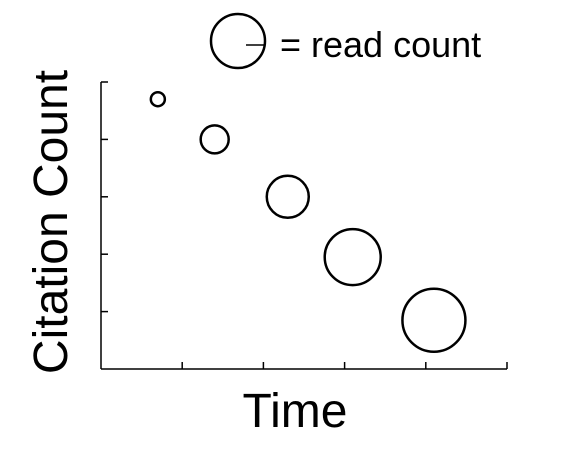  Describe the element at coordinates (380, 44) in the screenshot. I see `legend-label: = read count` at that location.